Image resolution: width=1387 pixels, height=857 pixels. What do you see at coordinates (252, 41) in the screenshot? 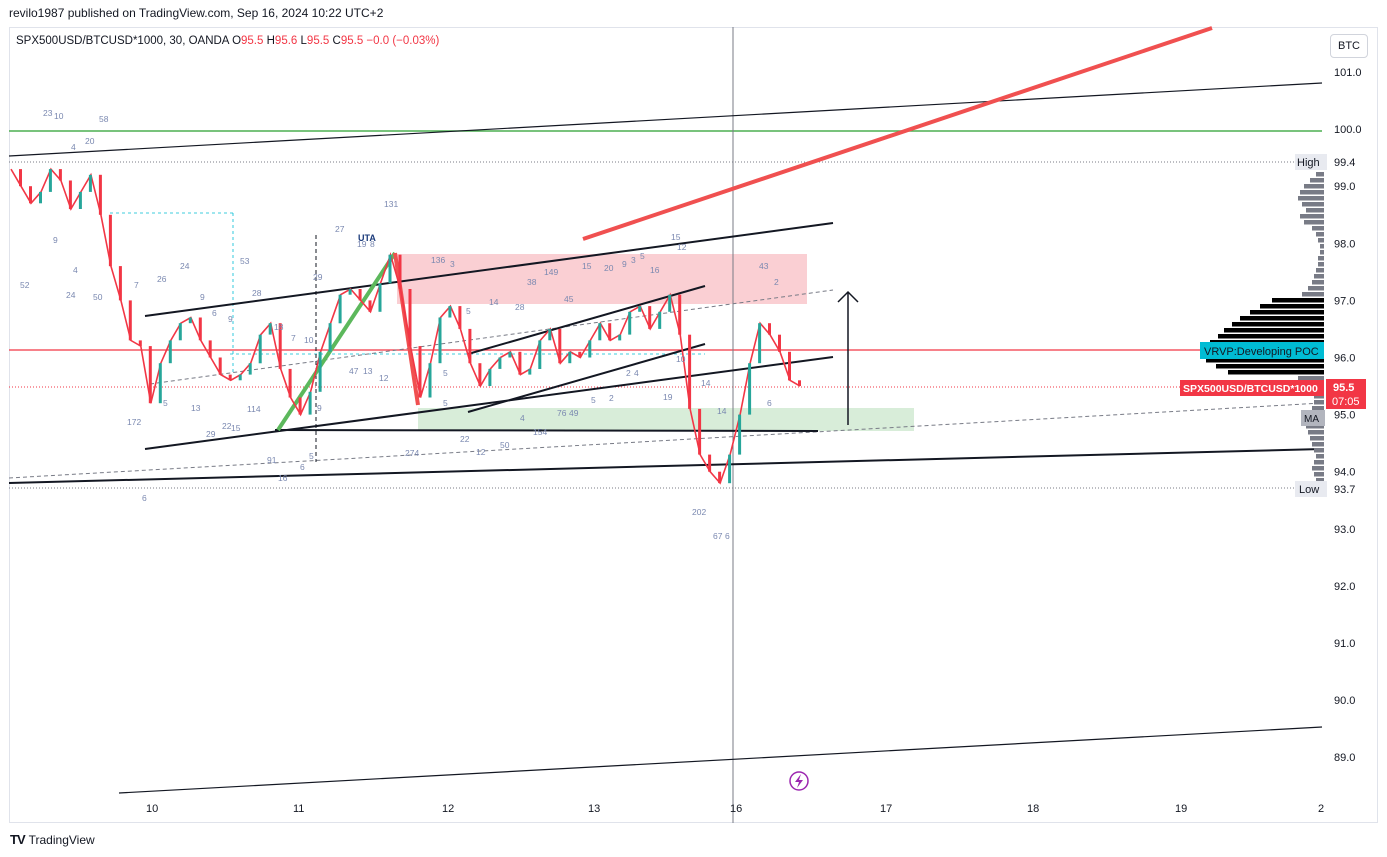
I see `open-value: 95.5` at bounding box center [252, 41].